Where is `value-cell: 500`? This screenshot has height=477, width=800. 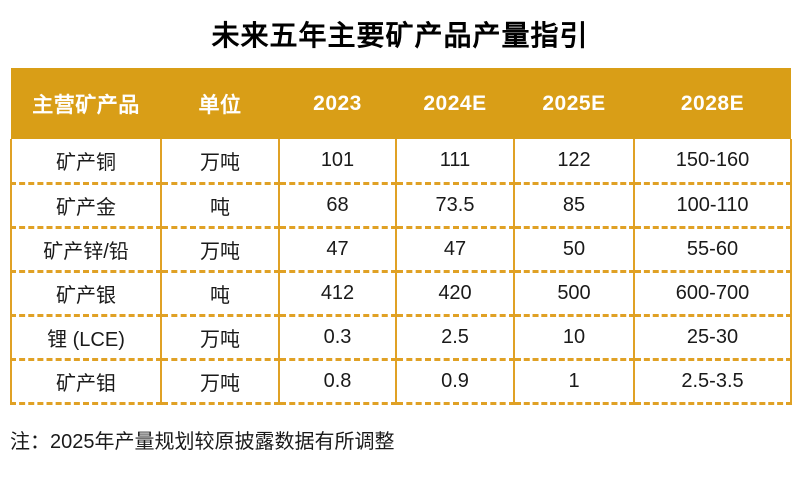 value-cell: 500 is located at coordinates (574, 292).